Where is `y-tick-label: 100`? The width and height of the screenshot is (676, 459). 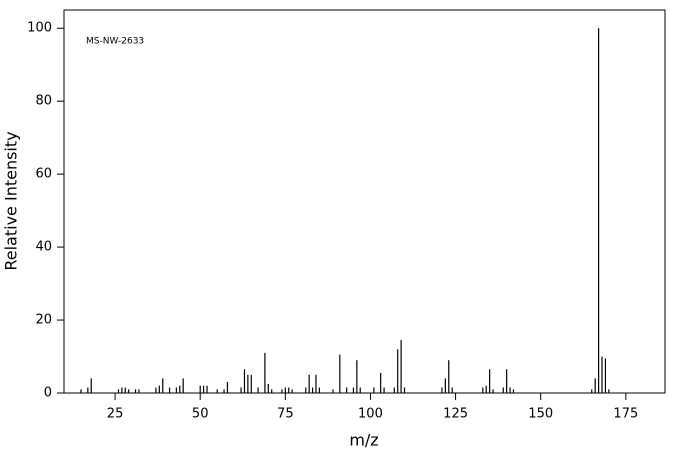 y-tick-label: 100 is located at coordinates (39, 28).